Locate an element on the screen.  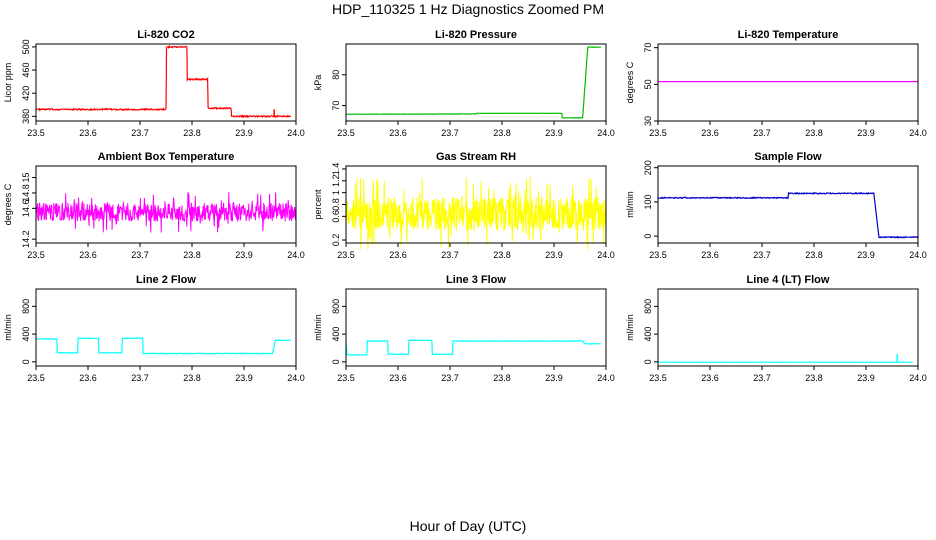
y-tick-label: 14.2 is located at coordinates (26, 239).